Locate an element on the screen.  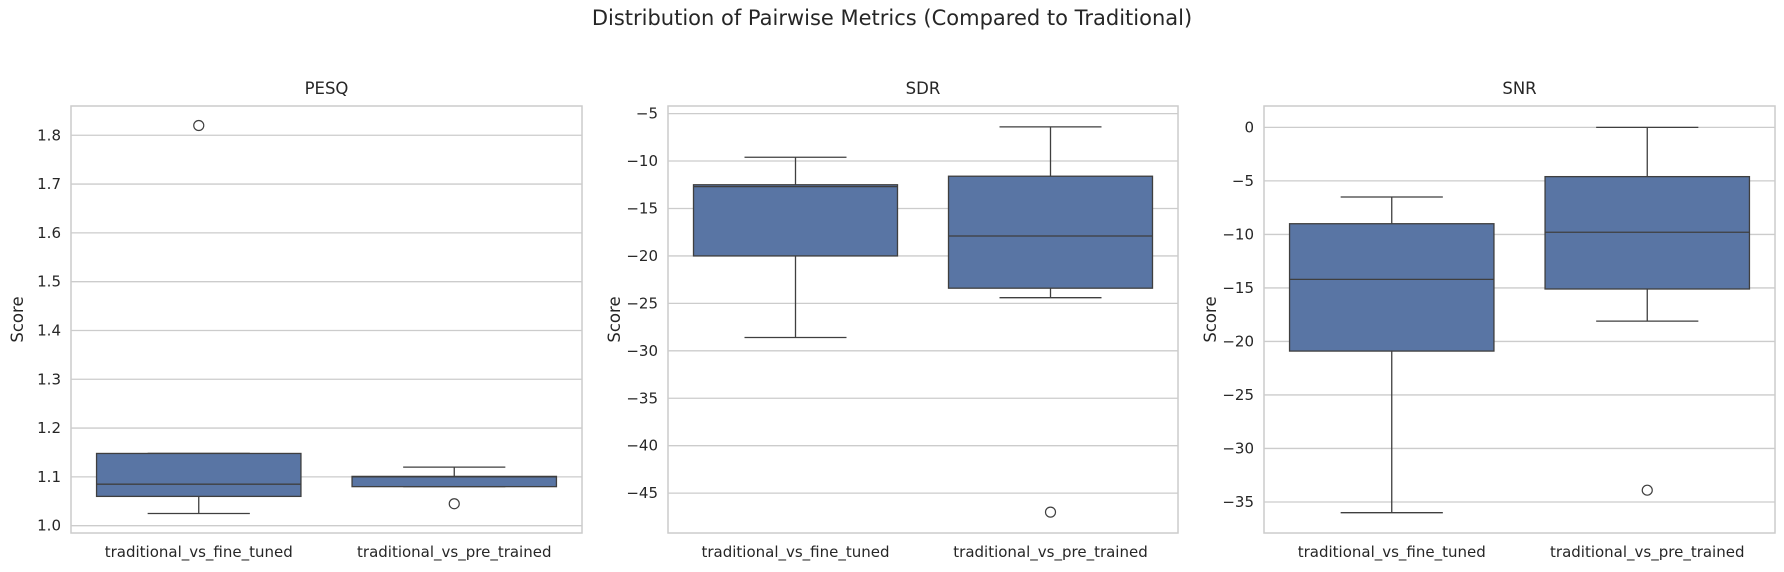
panel-title: SNR is located at coordinates (1519, 88).